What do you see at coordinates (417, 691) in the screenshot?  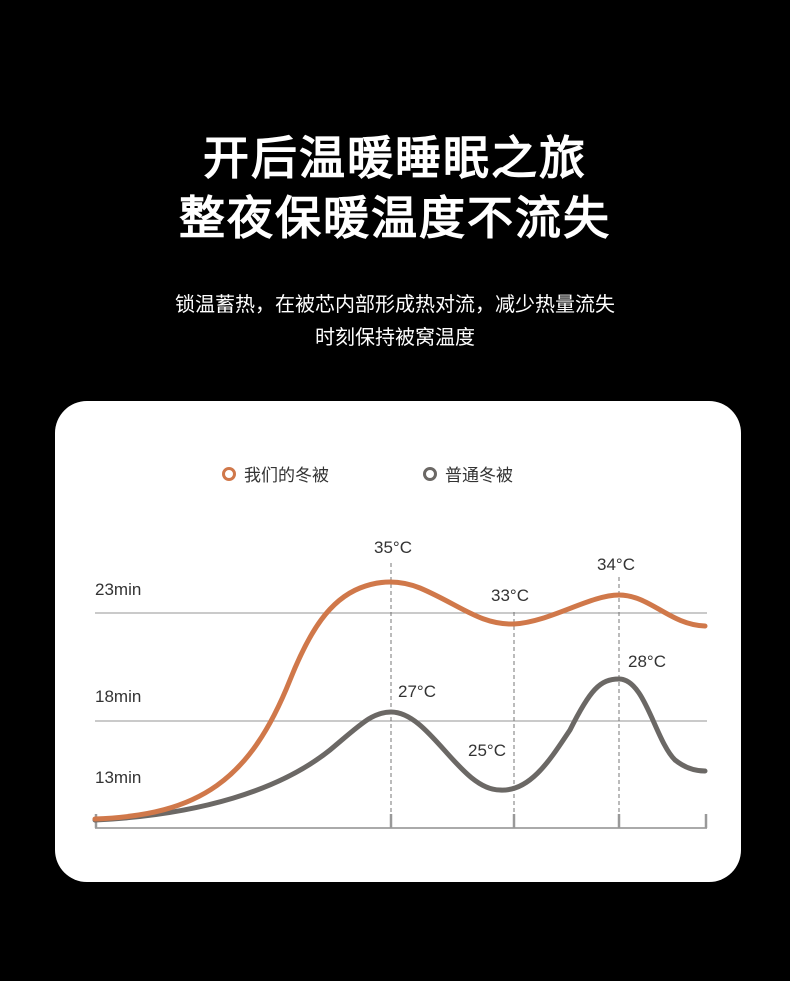 I see `point-label: 27°C` at bounding box center [417, 691].